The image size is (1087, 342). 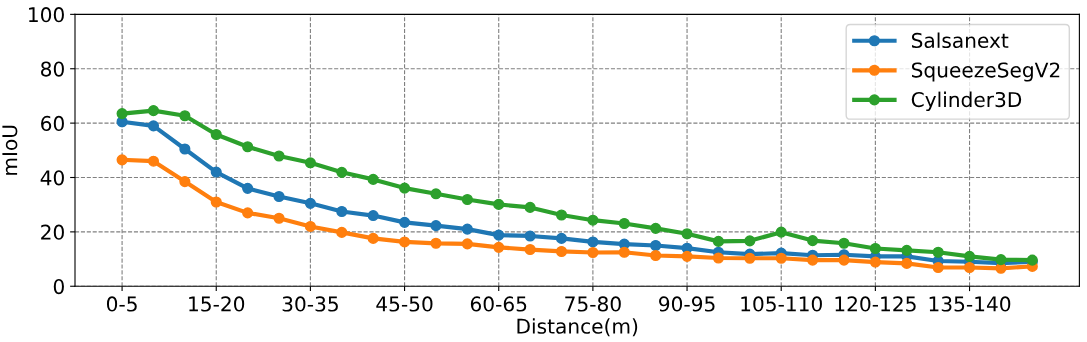 What do you see at coordinates (577, 327) in the screenshot?
I see `x-axis-title: Distance(m)` at bounding box center [577, 327].